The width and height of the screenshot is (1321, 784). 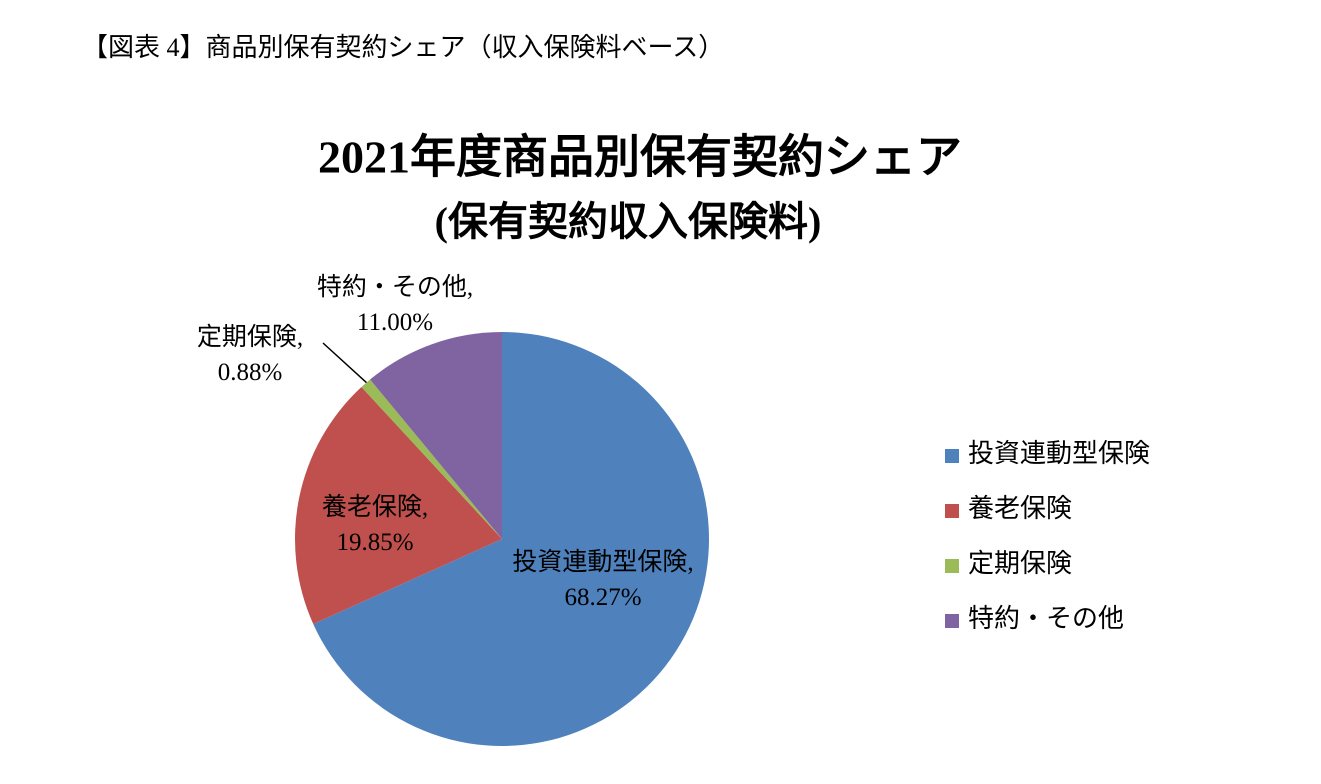 What do you see at coordinates (1046, 618) in the screenshot?
I see `legend-label: 特約・その他` at bounding box center [1046, 618].